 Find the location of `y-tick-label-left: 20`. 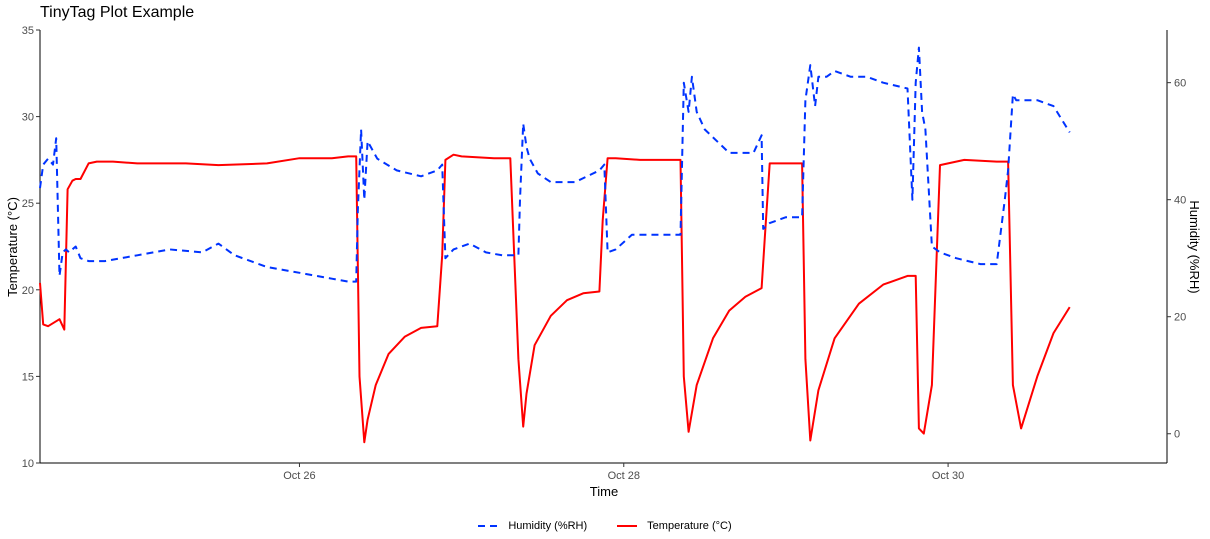

y-tick-label-left: 20 is located at coordinates (28, 291).